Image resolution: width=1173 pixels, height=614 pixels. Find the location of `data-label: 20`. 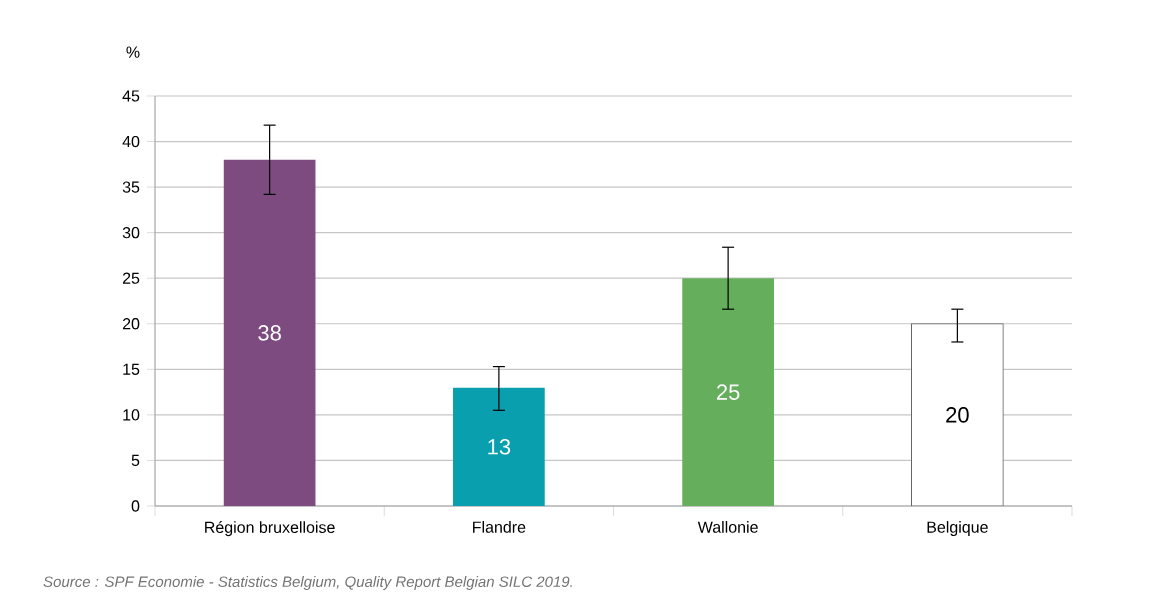

data-label: 20 is located at coordinates (957, 415).